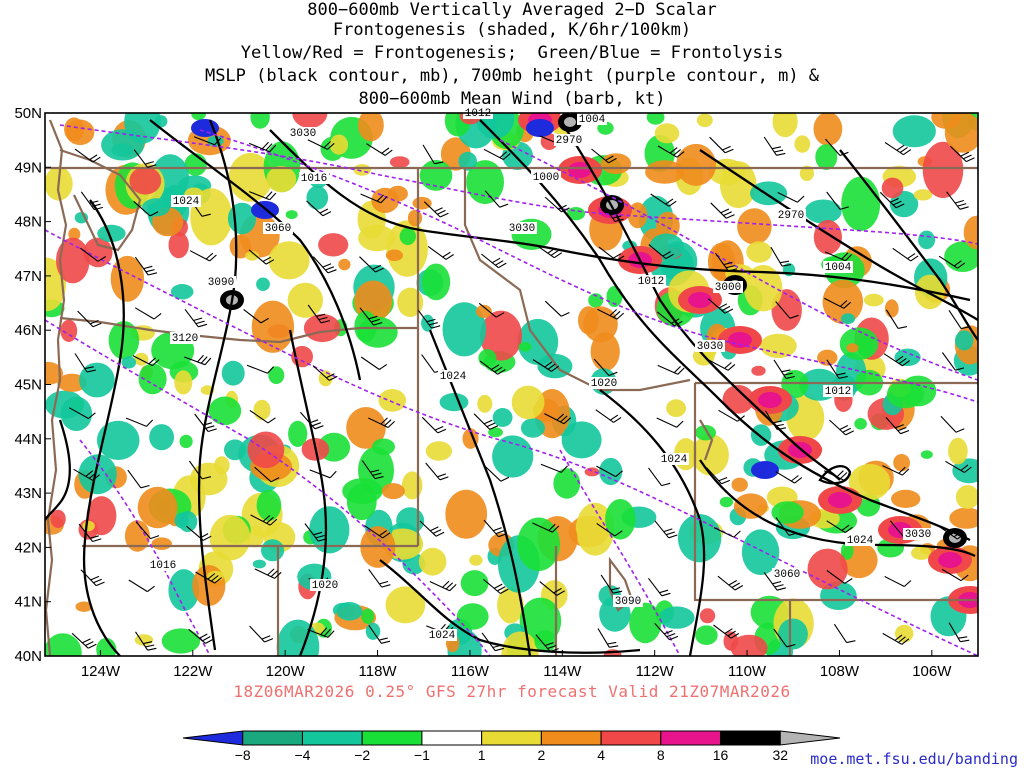 This screenshot has height=768, width=1024. I want to click on lon-label: 120W, so click(286, 671).